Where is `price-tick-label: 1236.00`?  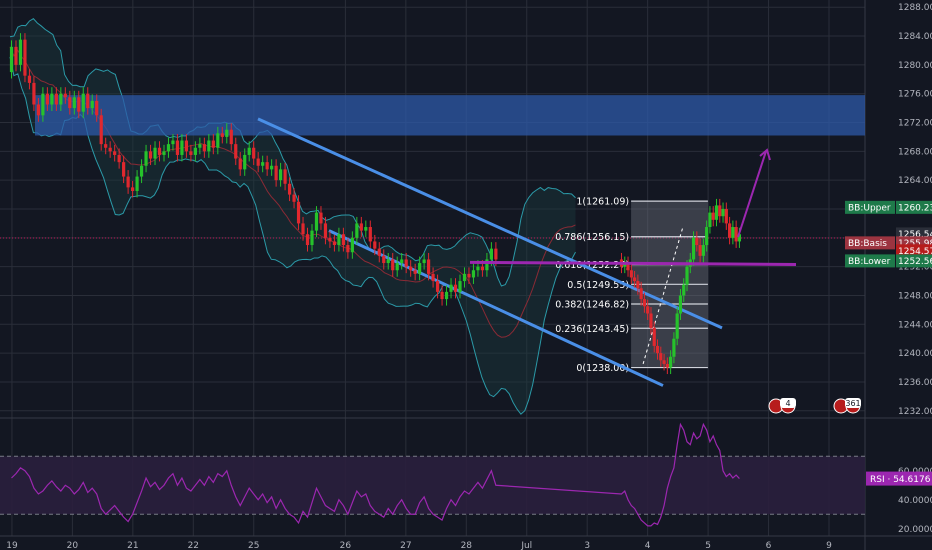
price-tick-label: 1236.00 is located at coordinates (915, 383).